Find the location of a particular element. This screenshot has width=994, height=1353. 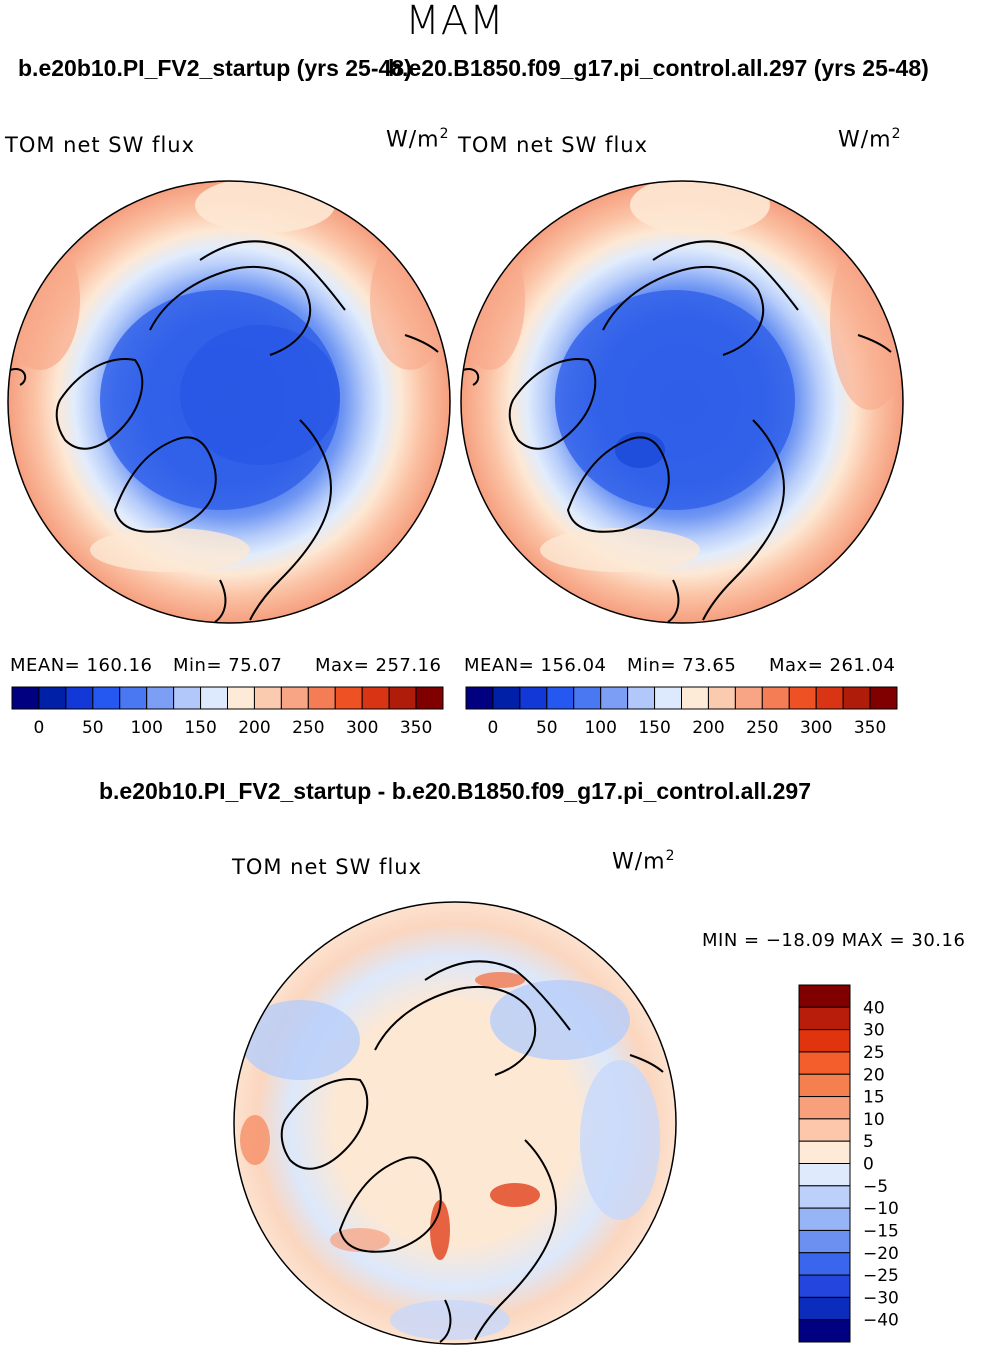

colorbar-difference-label-1: 30 is located at coordinates (874, 1031).